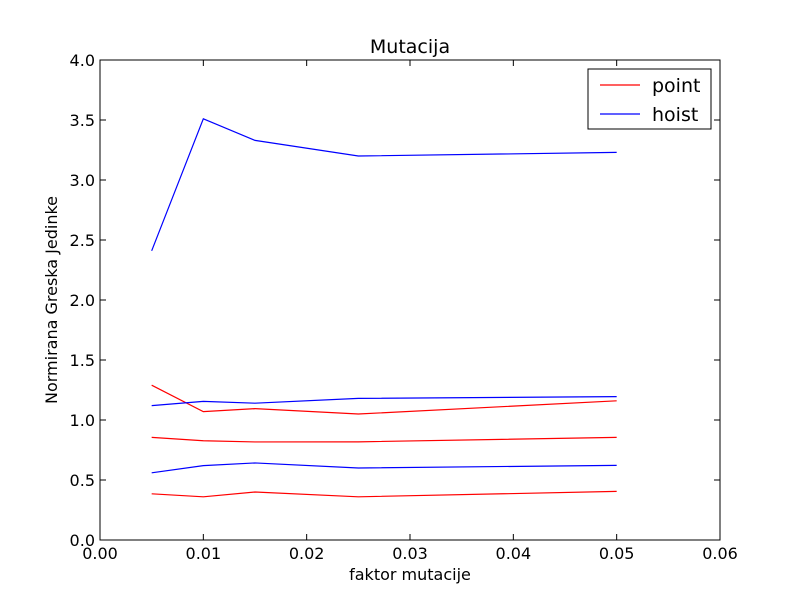  What do you see at coordinates (676, 86) in the screenshot?
I see `legend-label-point: point` at bounding box center [676, 86].